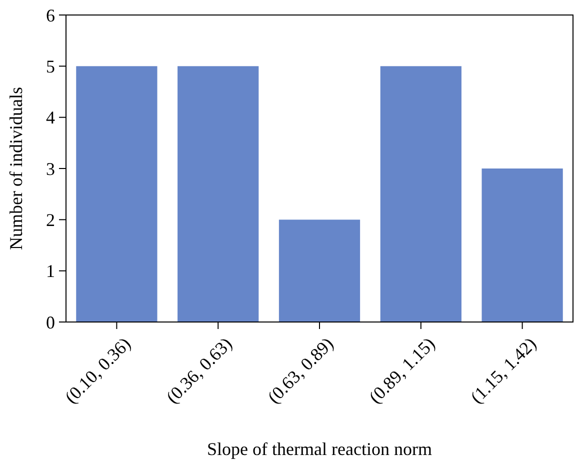 Image resolution: width=582 pixels, height=466 pixels. What do you see at coordinates (50, 15) in the screenshot?
I see `y-tick-label: 6` at bounding box center [50, 15].